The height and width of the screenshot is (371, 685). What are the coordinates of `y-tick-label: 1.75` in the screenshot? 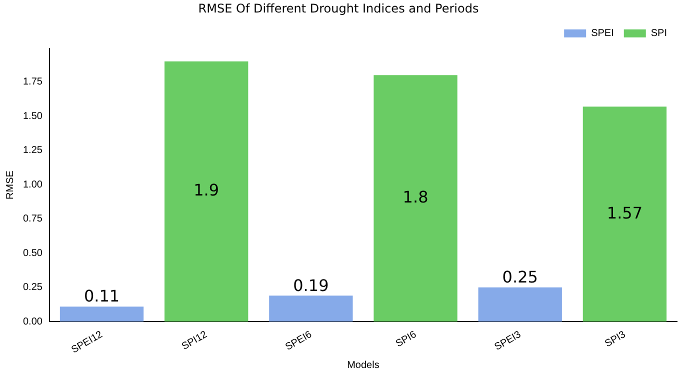 It's located at (32, 82).